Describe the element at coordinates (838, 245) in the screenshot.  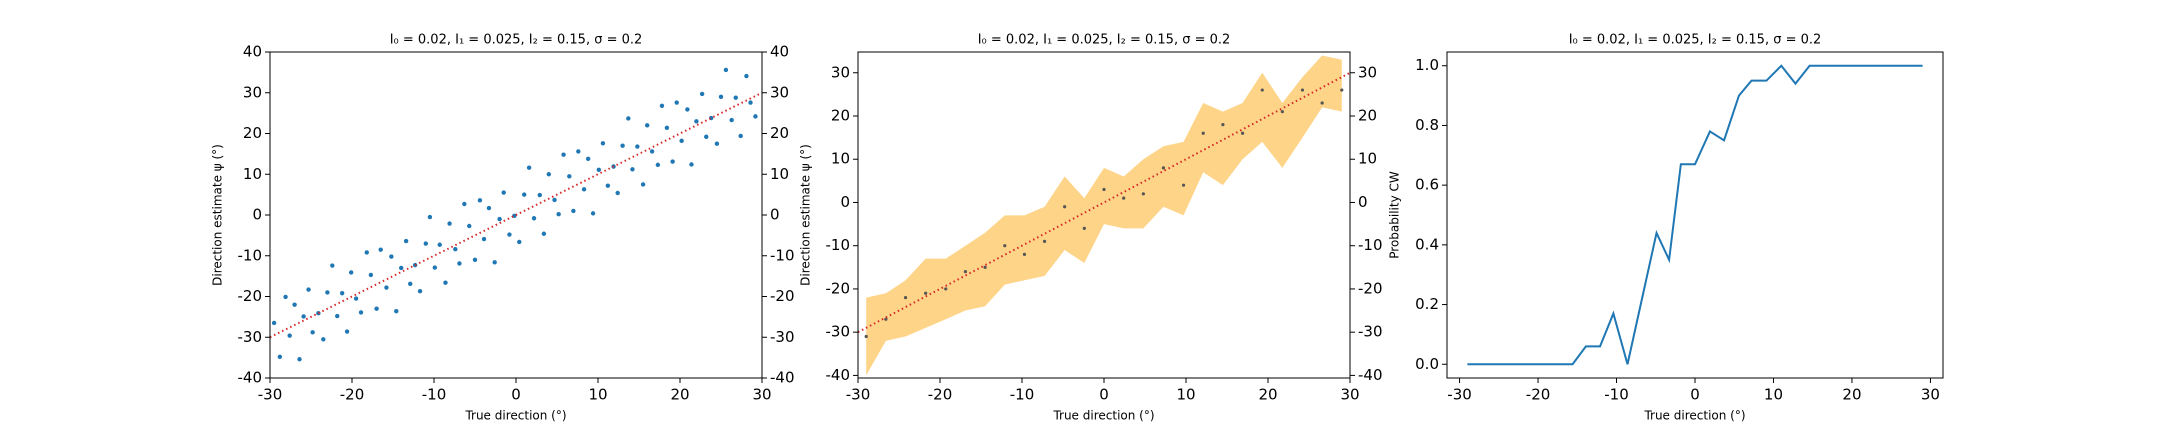
I see `y-tick-label: -10` at that location.